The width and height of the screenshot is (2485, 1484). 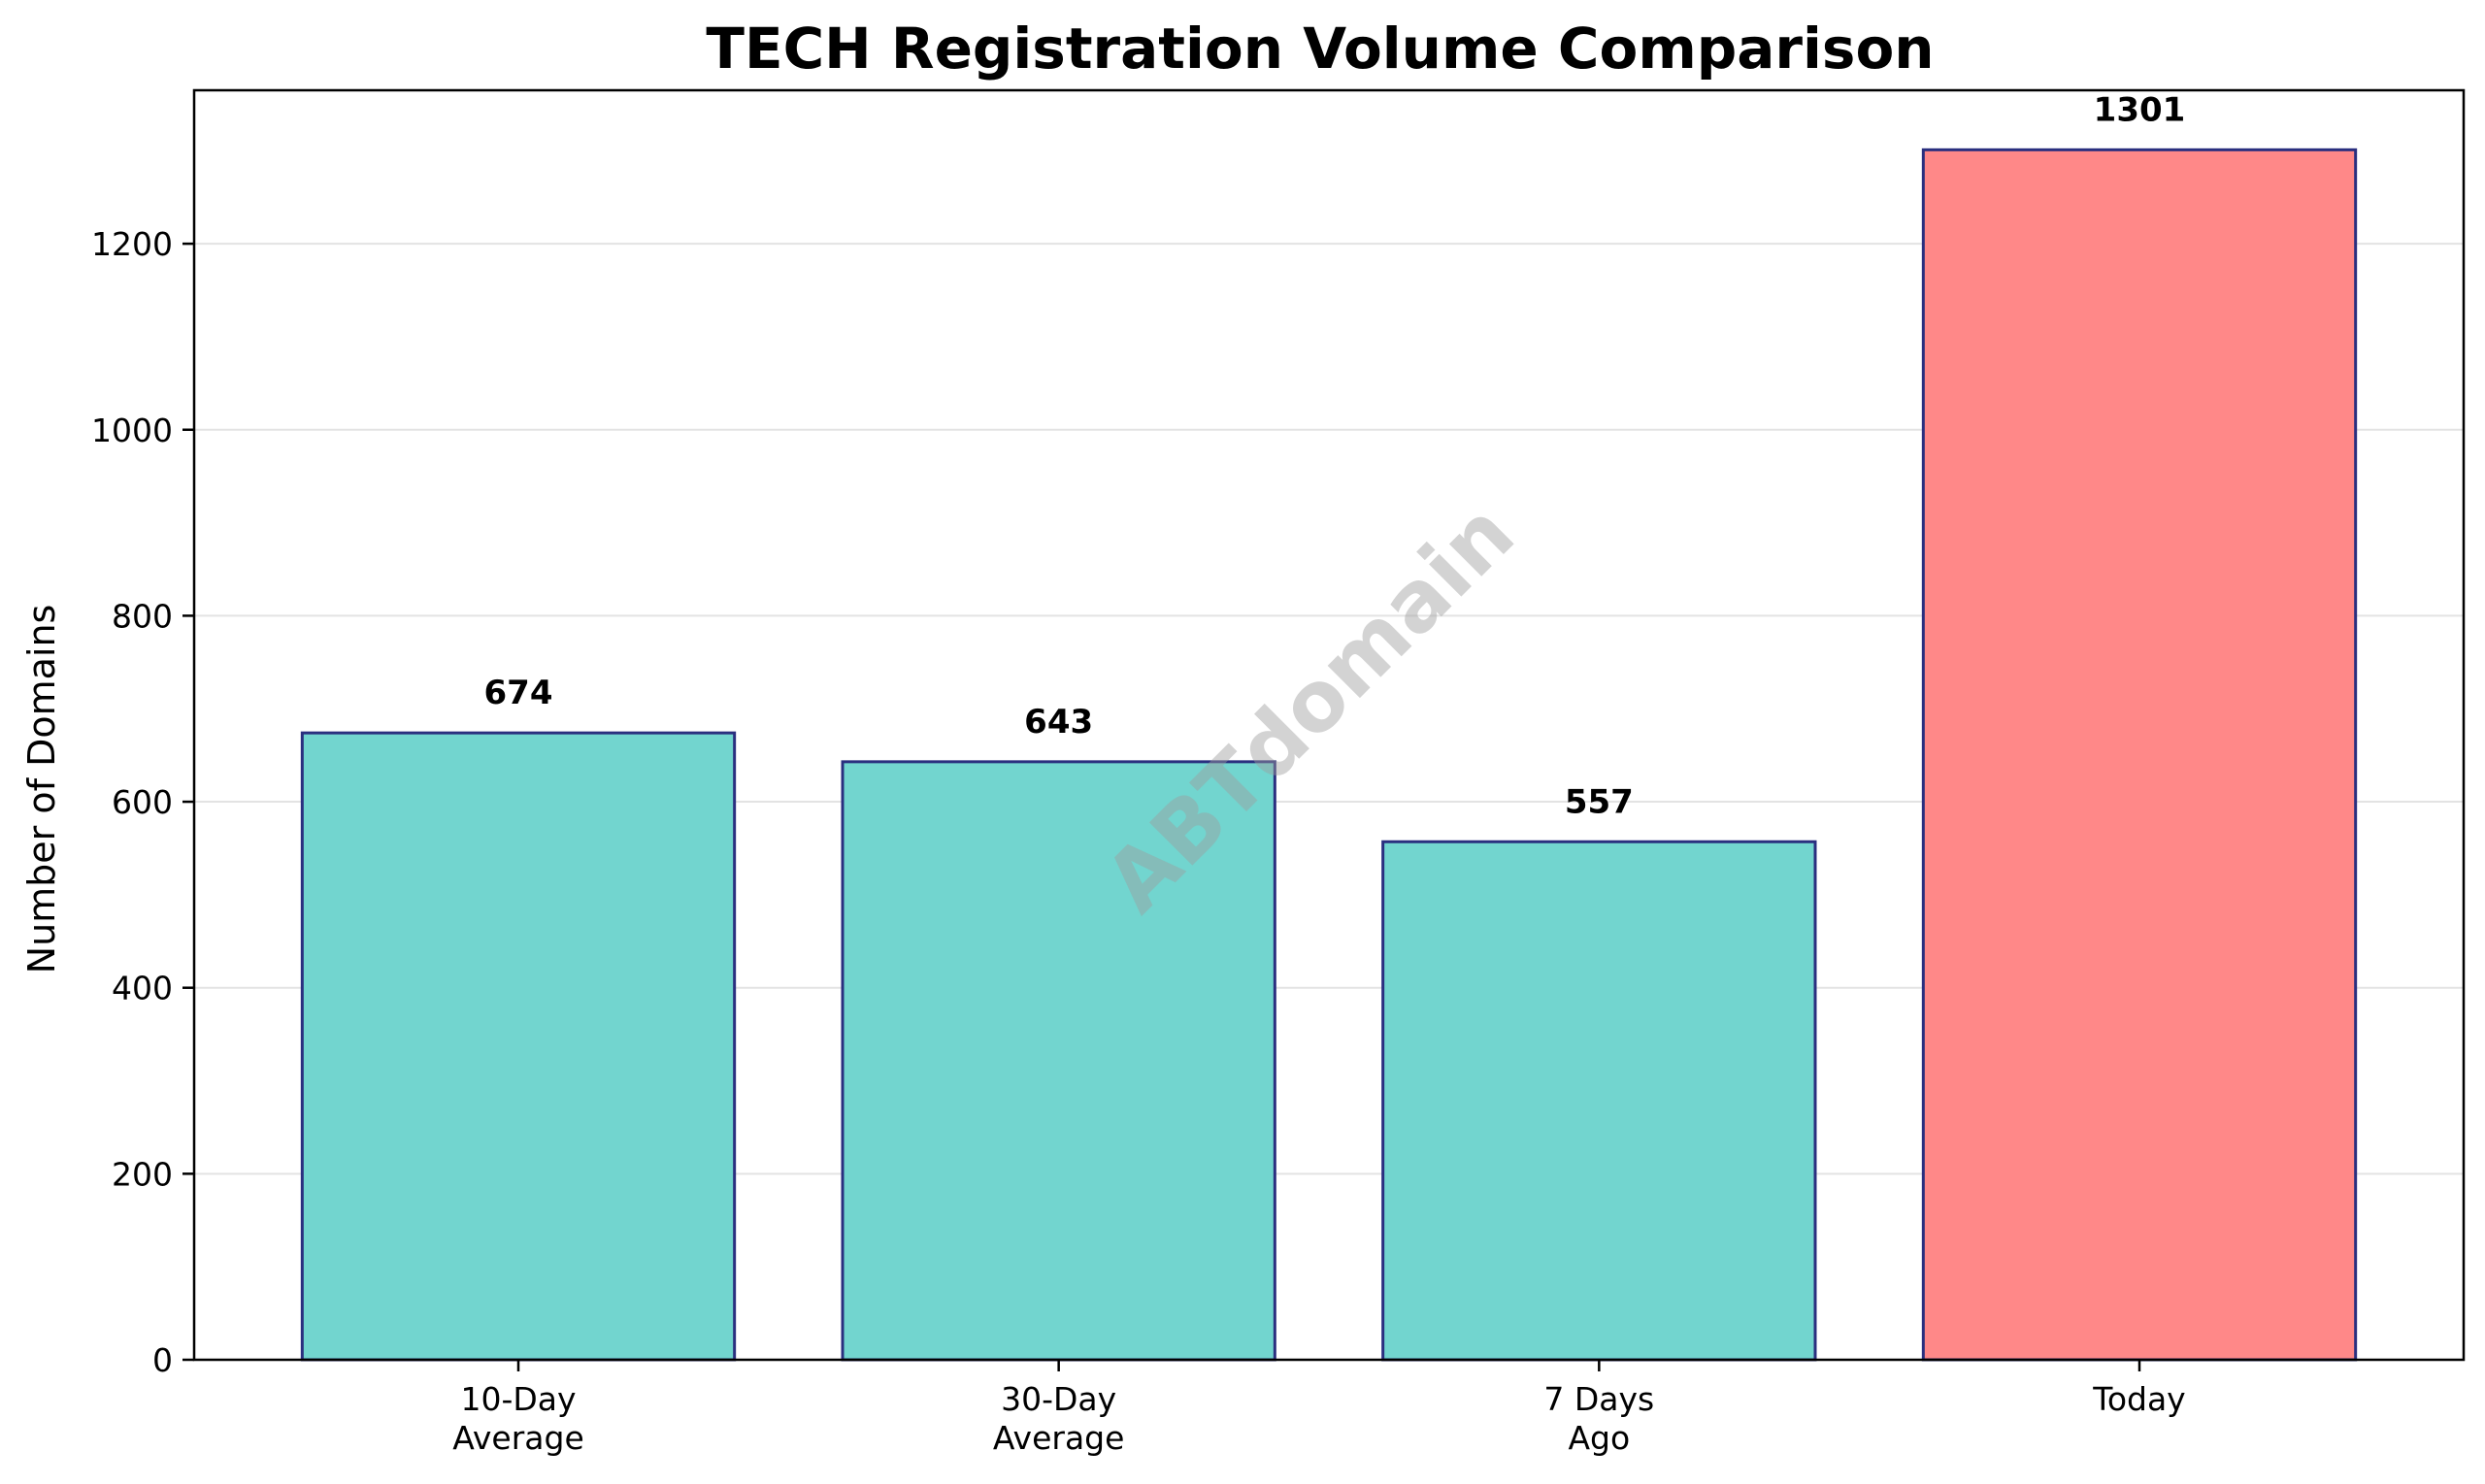 What do you see at coordinates (518, 1399) in the screenshot?
I see `x-tick-label: 10-Day` at bounding box center [518, 1399].